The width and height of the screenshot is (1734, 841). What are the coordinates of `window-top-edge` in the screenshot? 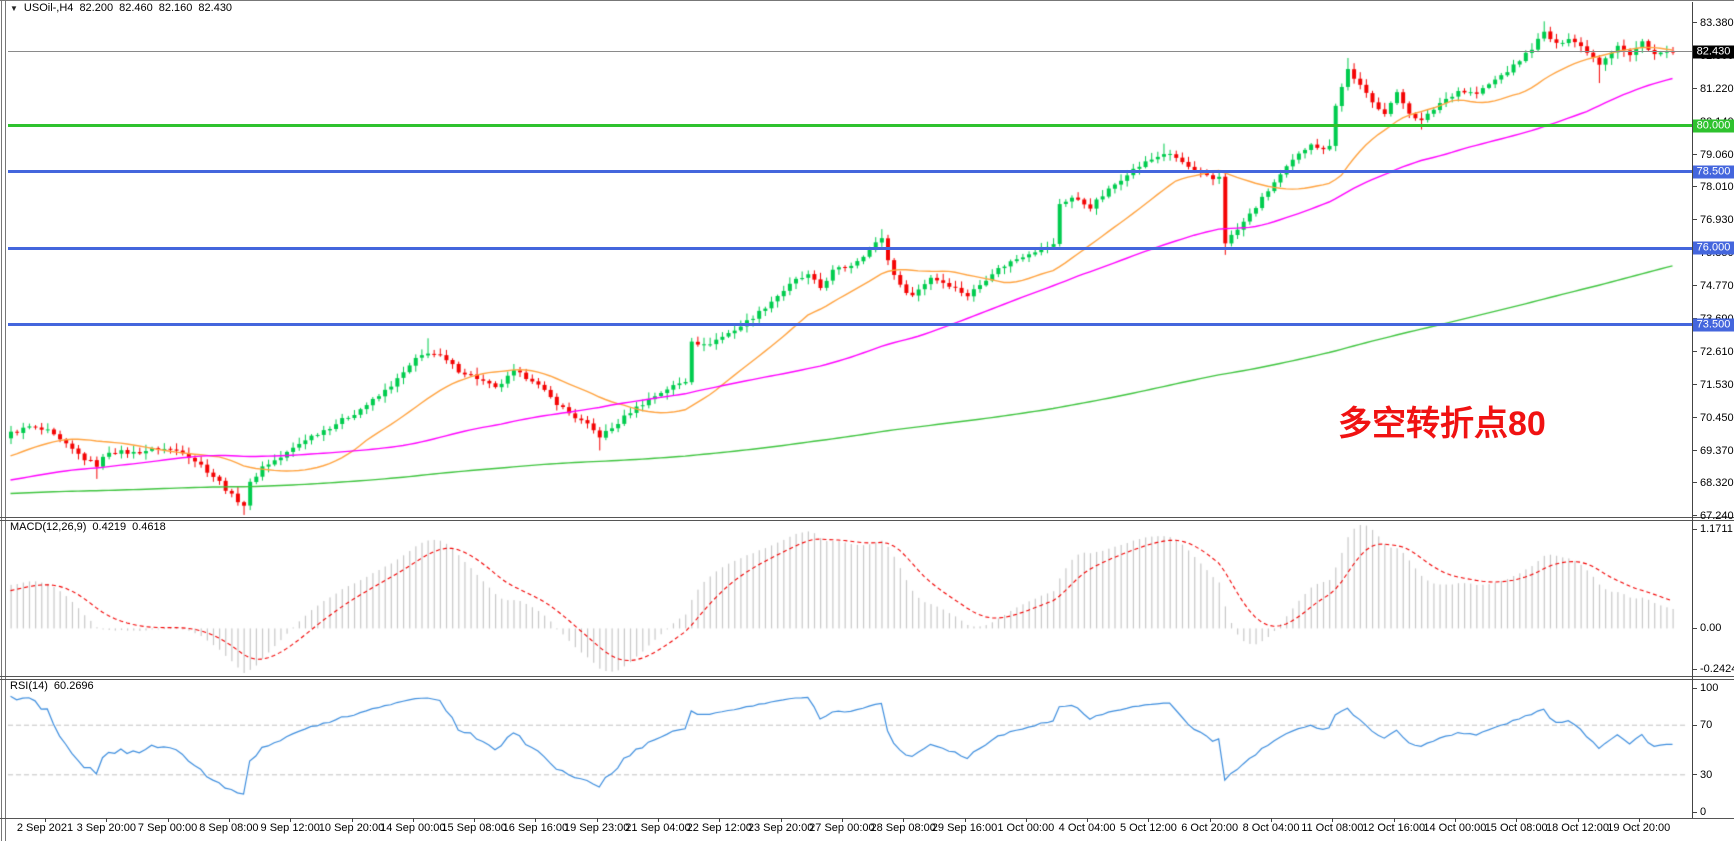 It's located at (867, 0).